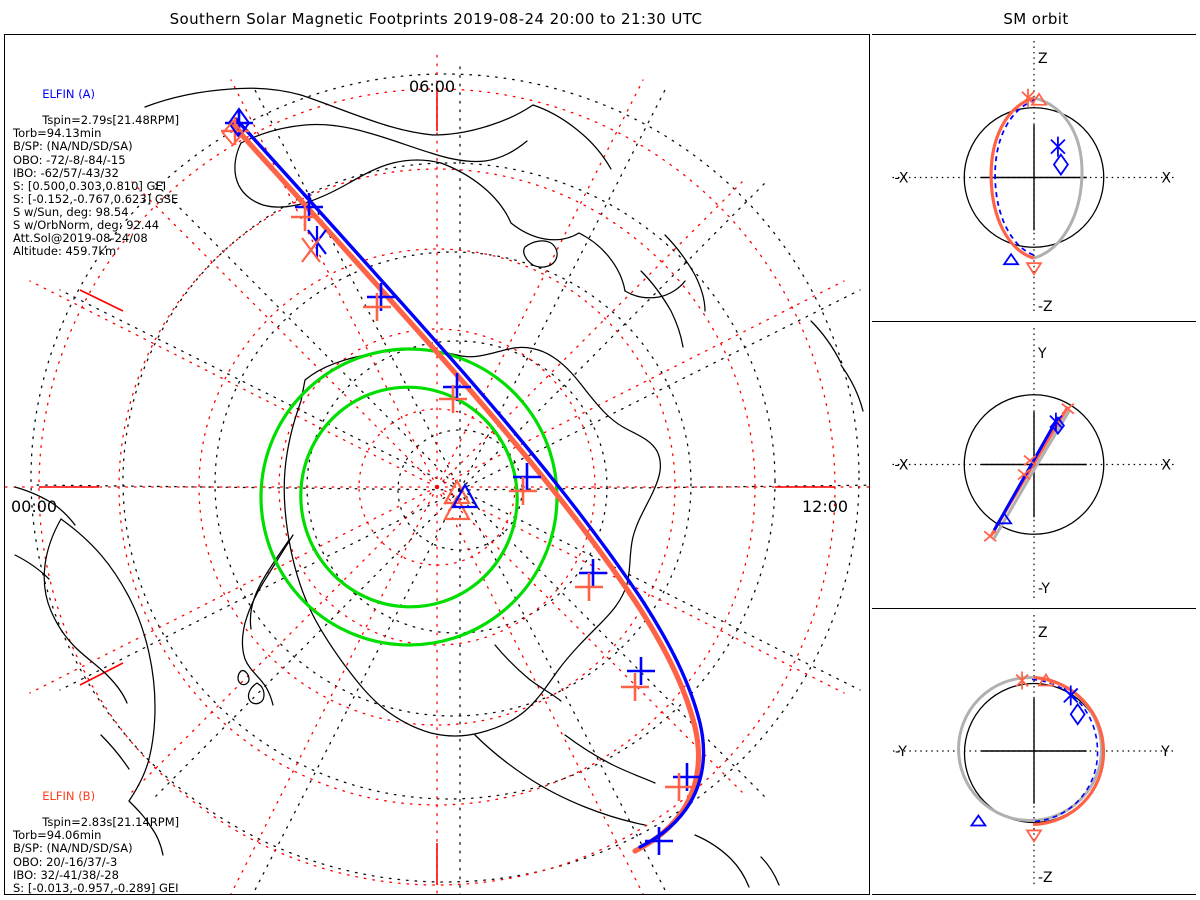 This screenshot has height=900, width=1200. What do you see at coordinates (66, 874) in the screenshot?
I see `elfin-b-info-line-4: IBO: 32/-41/38/-28` at bounding box center [66, 874].